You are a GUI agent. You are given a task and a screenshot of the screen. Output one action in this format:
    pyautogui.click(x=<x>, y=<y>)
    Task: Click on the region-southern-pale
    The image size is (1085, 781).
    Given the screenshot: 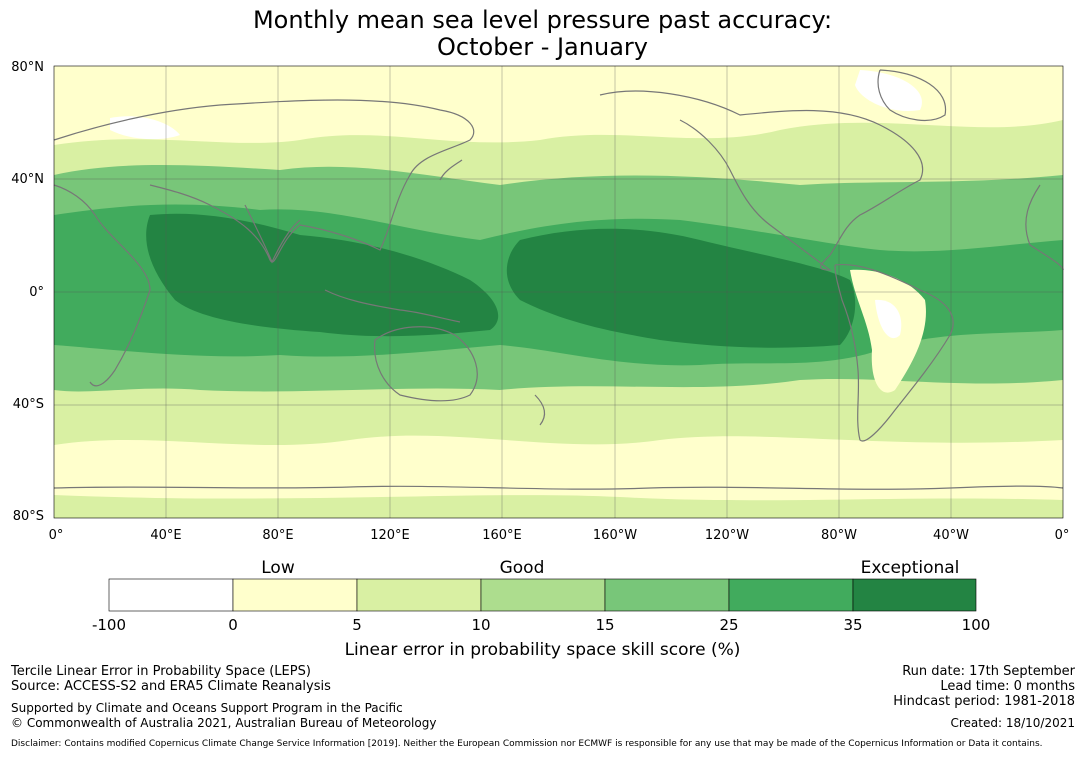 What is the action you would take?
    pyautogui.click(x=558, y=468)
    